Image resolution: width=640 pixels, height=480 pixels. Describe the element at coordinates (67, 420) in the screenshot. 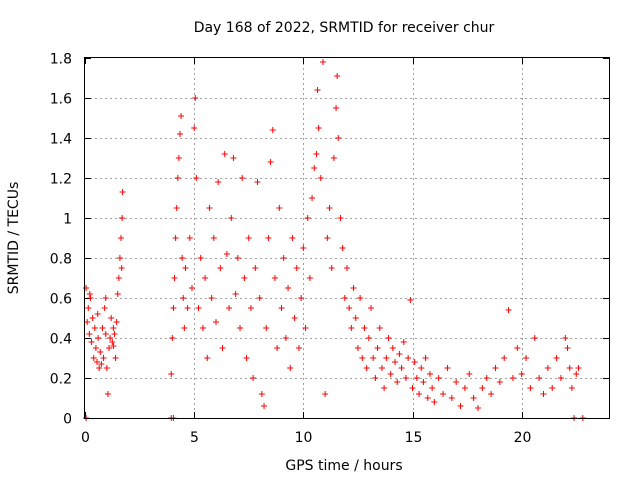

I see `y-tick-label: 0` at that location.